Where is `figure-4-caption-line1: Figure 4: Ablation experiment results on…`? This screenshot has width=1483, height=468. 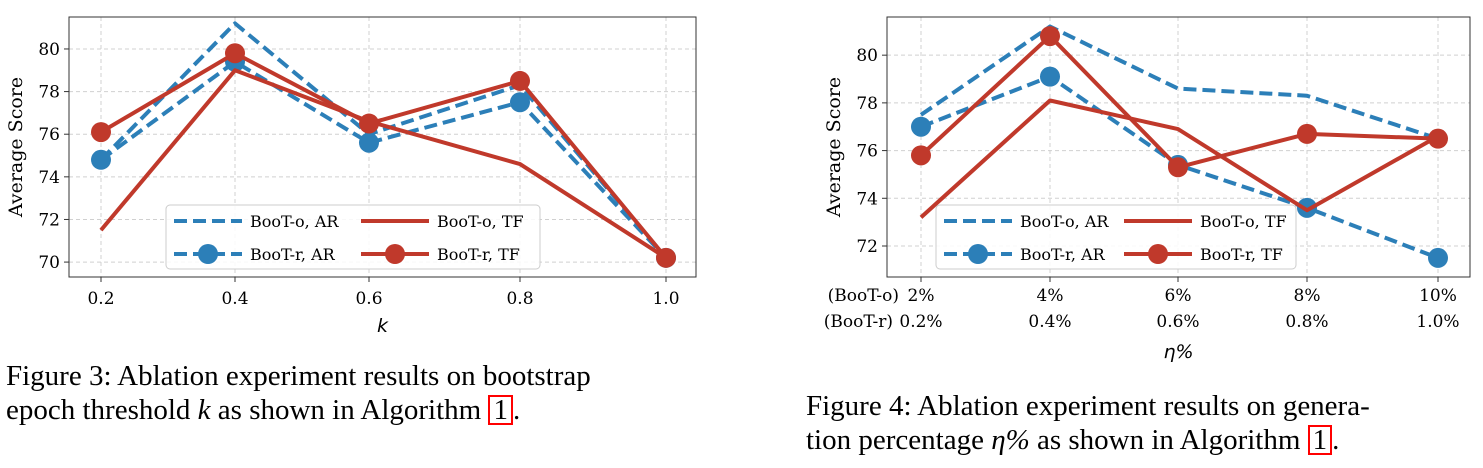 figure-4-caption-line1: Figure 4: Ablation experiment results on… is located at coordinates (1088, 406).